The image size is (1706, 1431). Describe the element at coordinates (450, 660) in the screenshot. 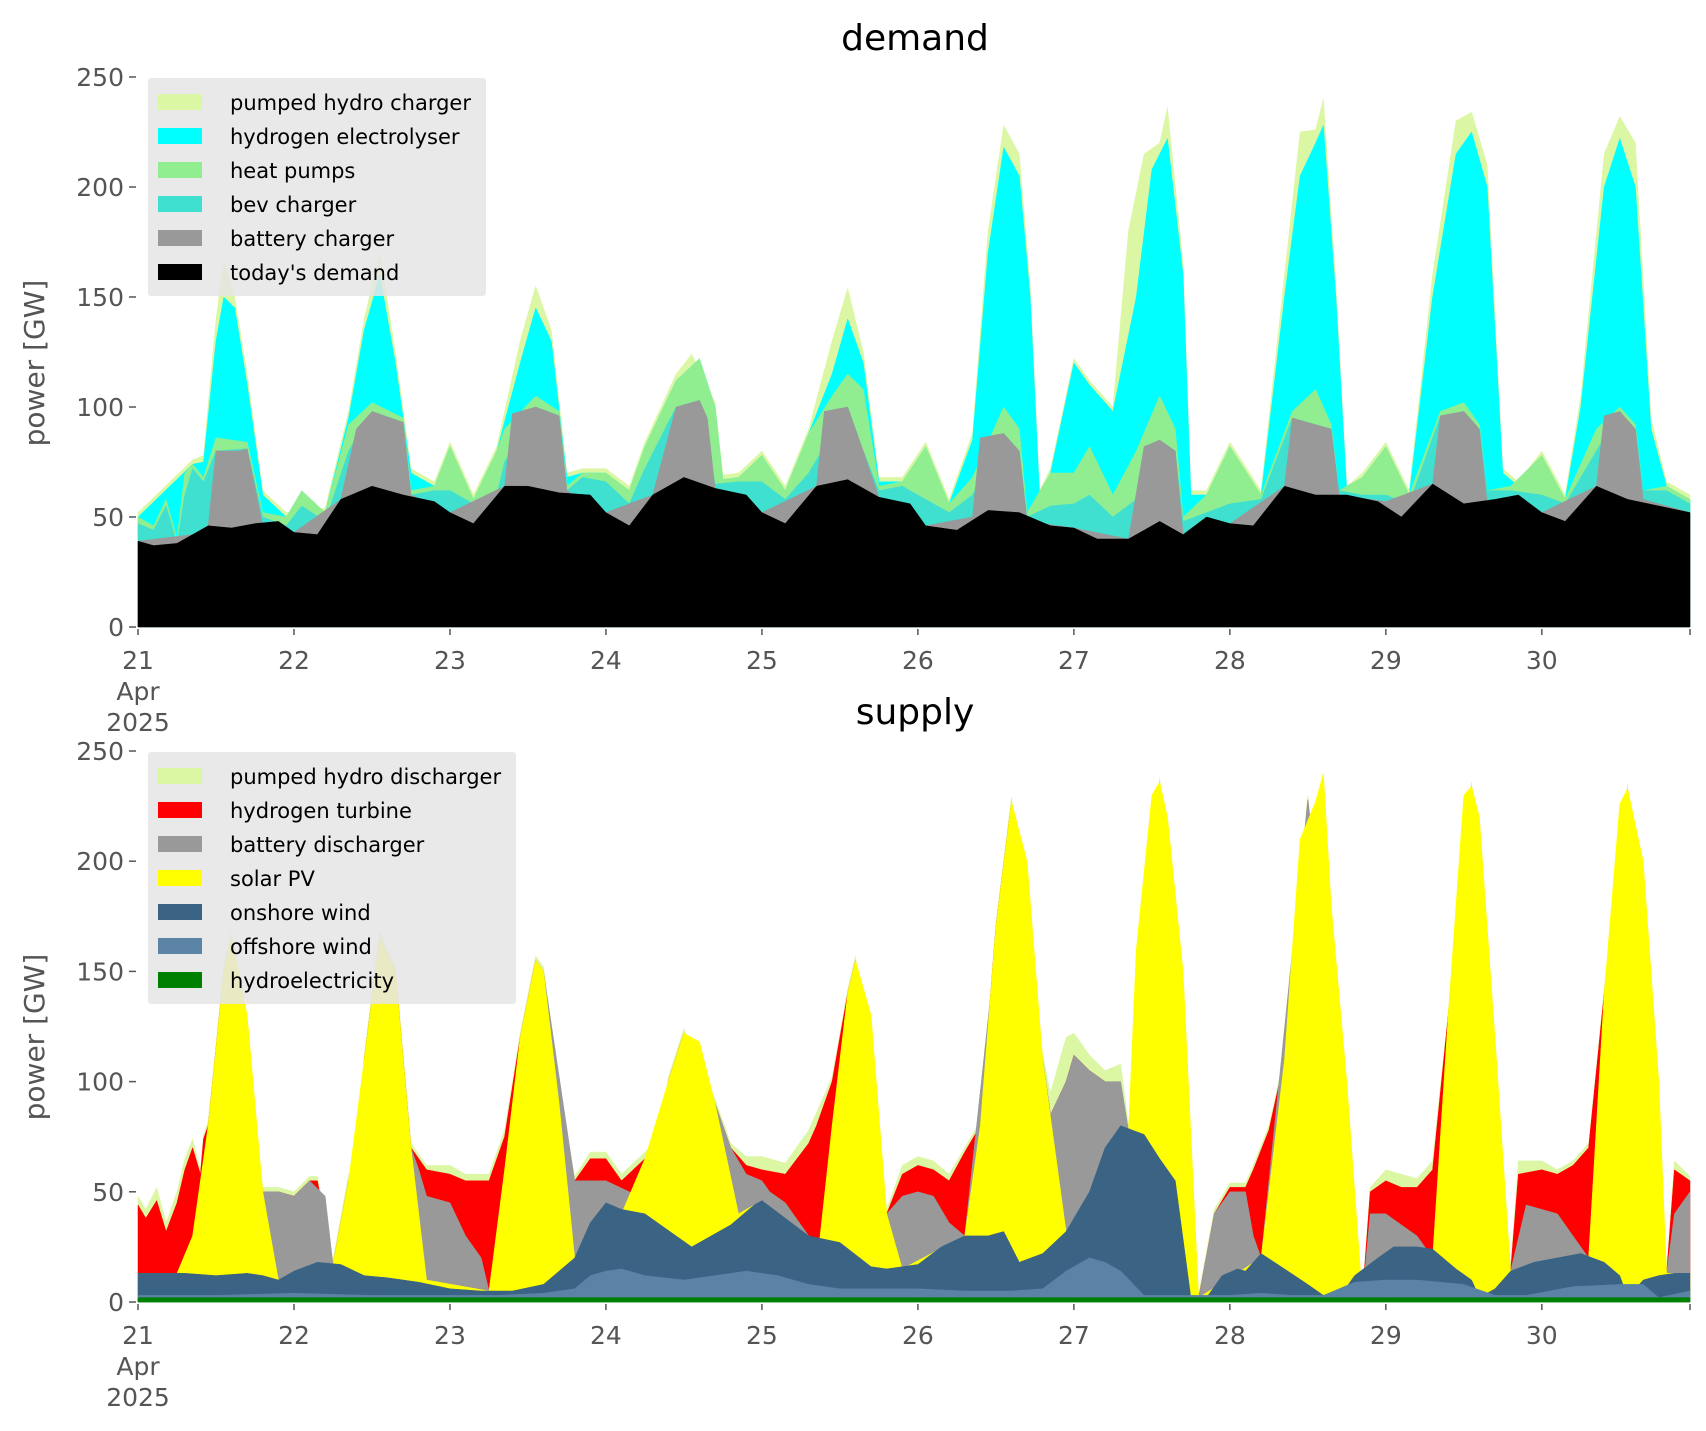

I see `demand-x-tick-label: 23` at that location.